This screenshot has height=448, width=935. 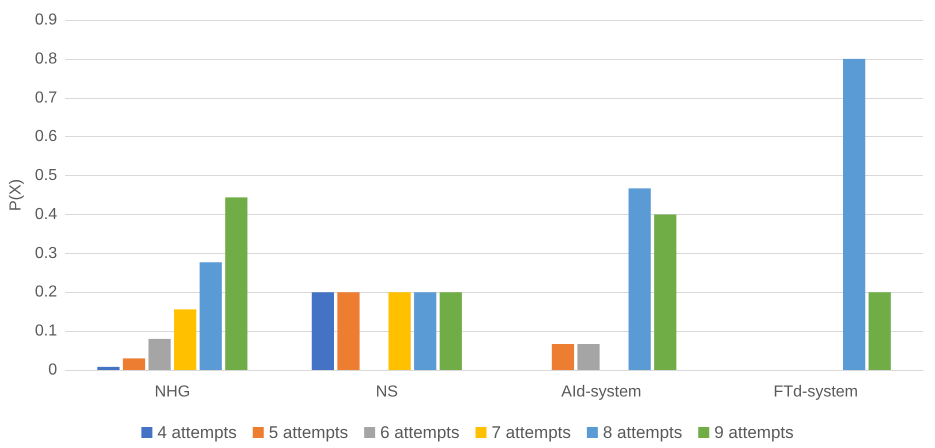 I want to click on x-tick-label: FTd-system, so click(x=816, y=392).